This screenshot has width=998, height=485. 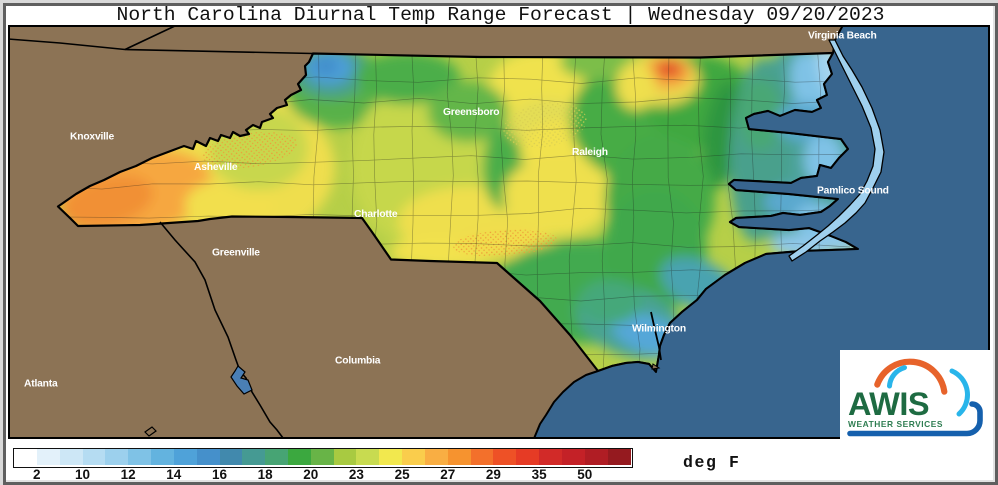 I want to click on svg-text: AWIS, so click(x=888, y=404).